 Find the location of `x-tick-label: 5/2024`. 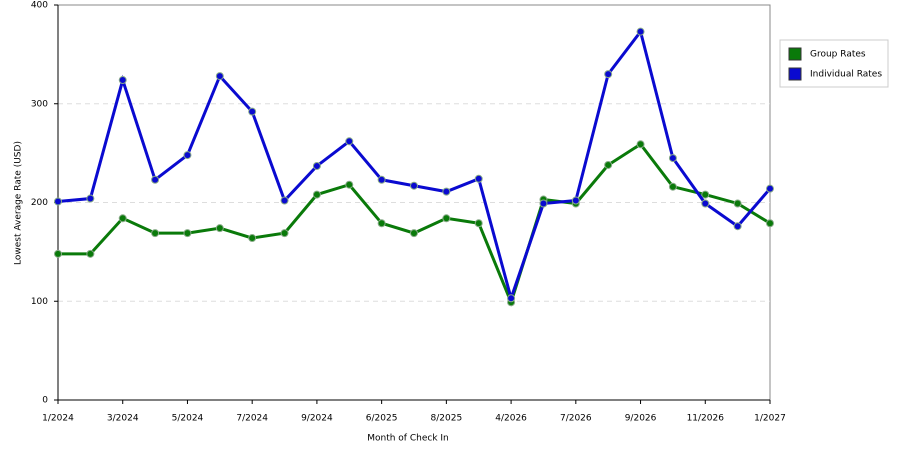

x-tick-label: 5/2024 is located at coordinates (188, 419).